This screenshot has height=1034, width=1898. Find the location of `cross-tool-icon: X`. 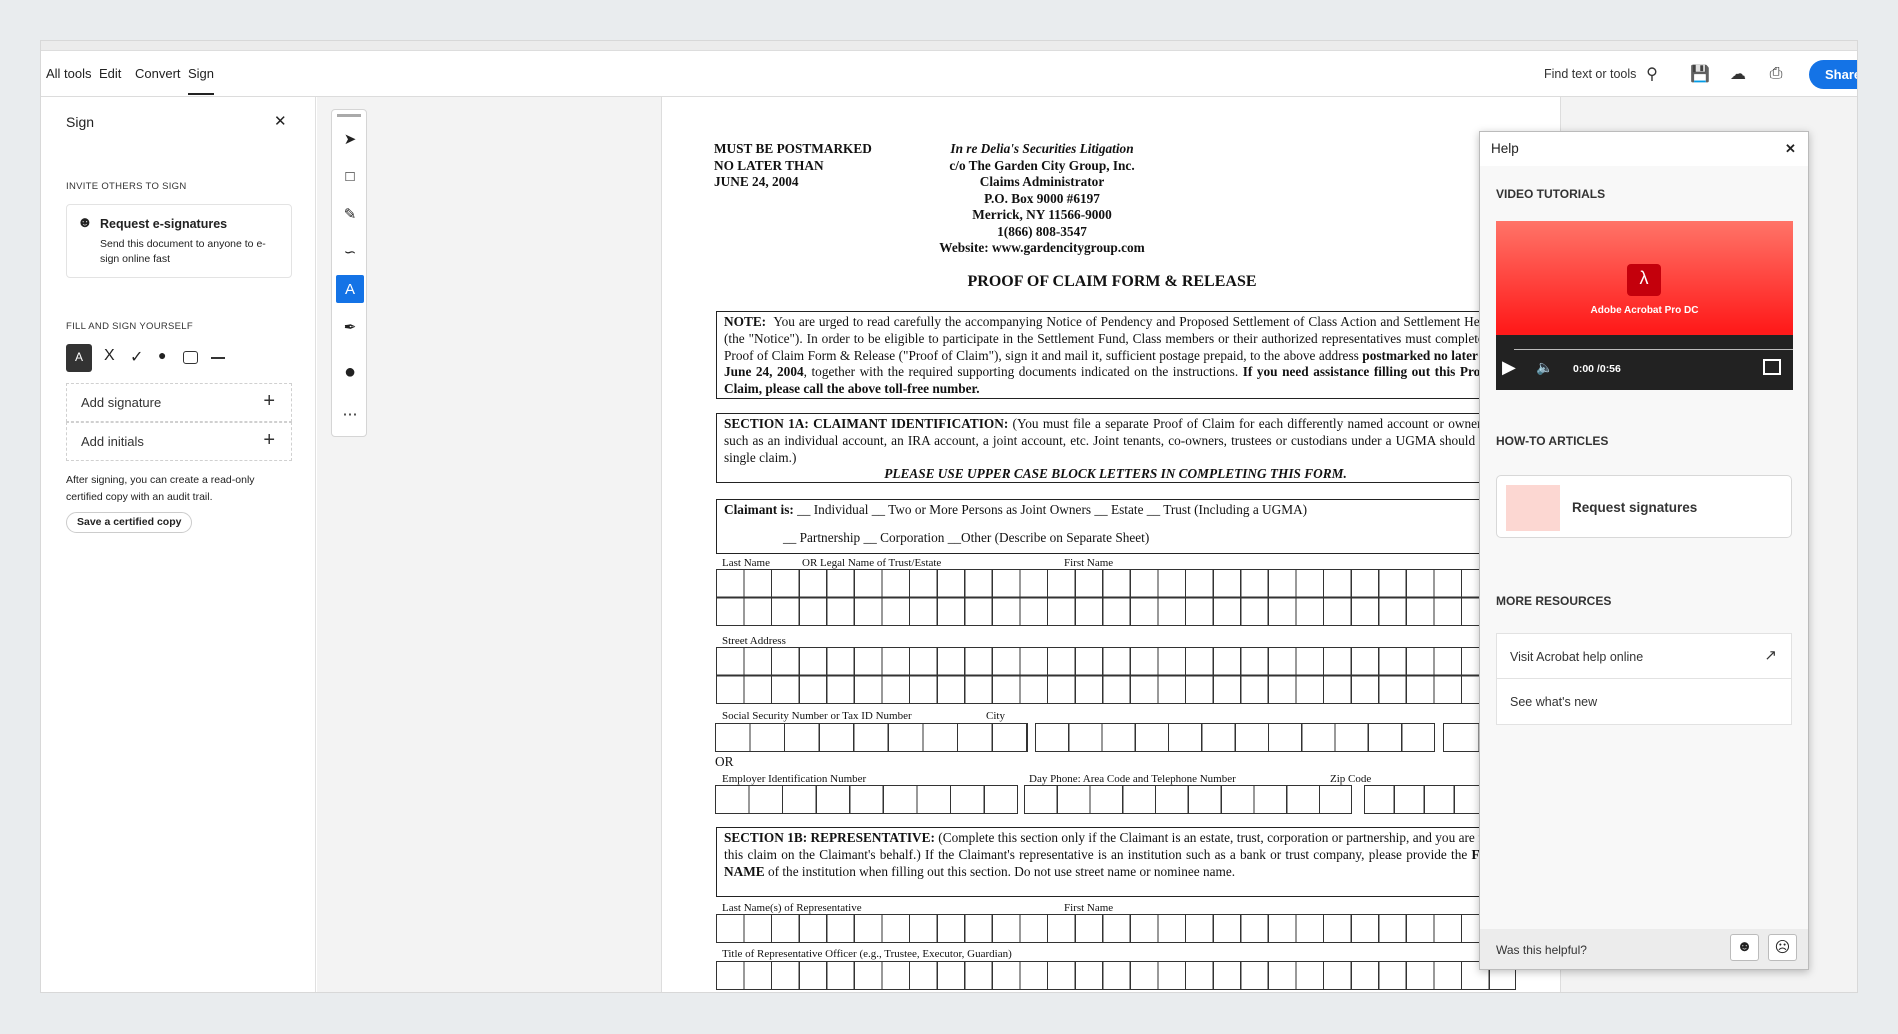

cross-tool-icon: X is located at coordinates (109, 355).